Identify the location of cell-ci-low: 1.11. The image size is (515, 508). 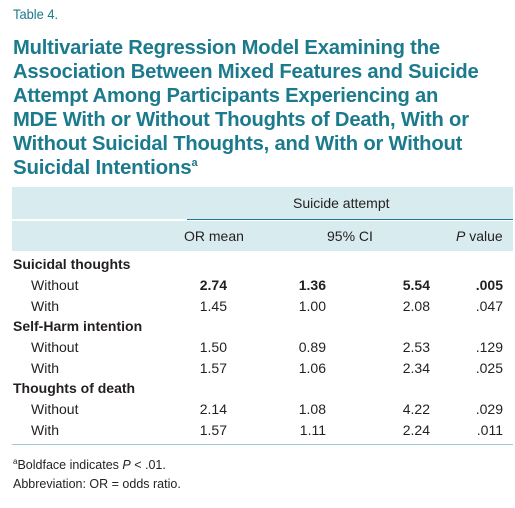
(312, 430).